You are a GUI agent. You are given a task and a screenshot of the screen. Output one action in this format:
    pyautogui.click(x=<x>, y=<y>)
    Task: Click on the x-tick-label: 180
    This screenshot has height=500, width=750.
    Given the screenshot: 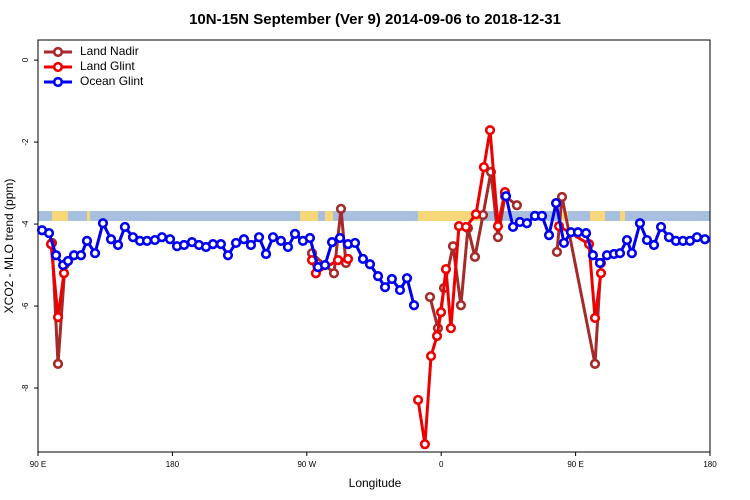 What is the action you would take?
    pyautogui.click(x=173, y=464)
    